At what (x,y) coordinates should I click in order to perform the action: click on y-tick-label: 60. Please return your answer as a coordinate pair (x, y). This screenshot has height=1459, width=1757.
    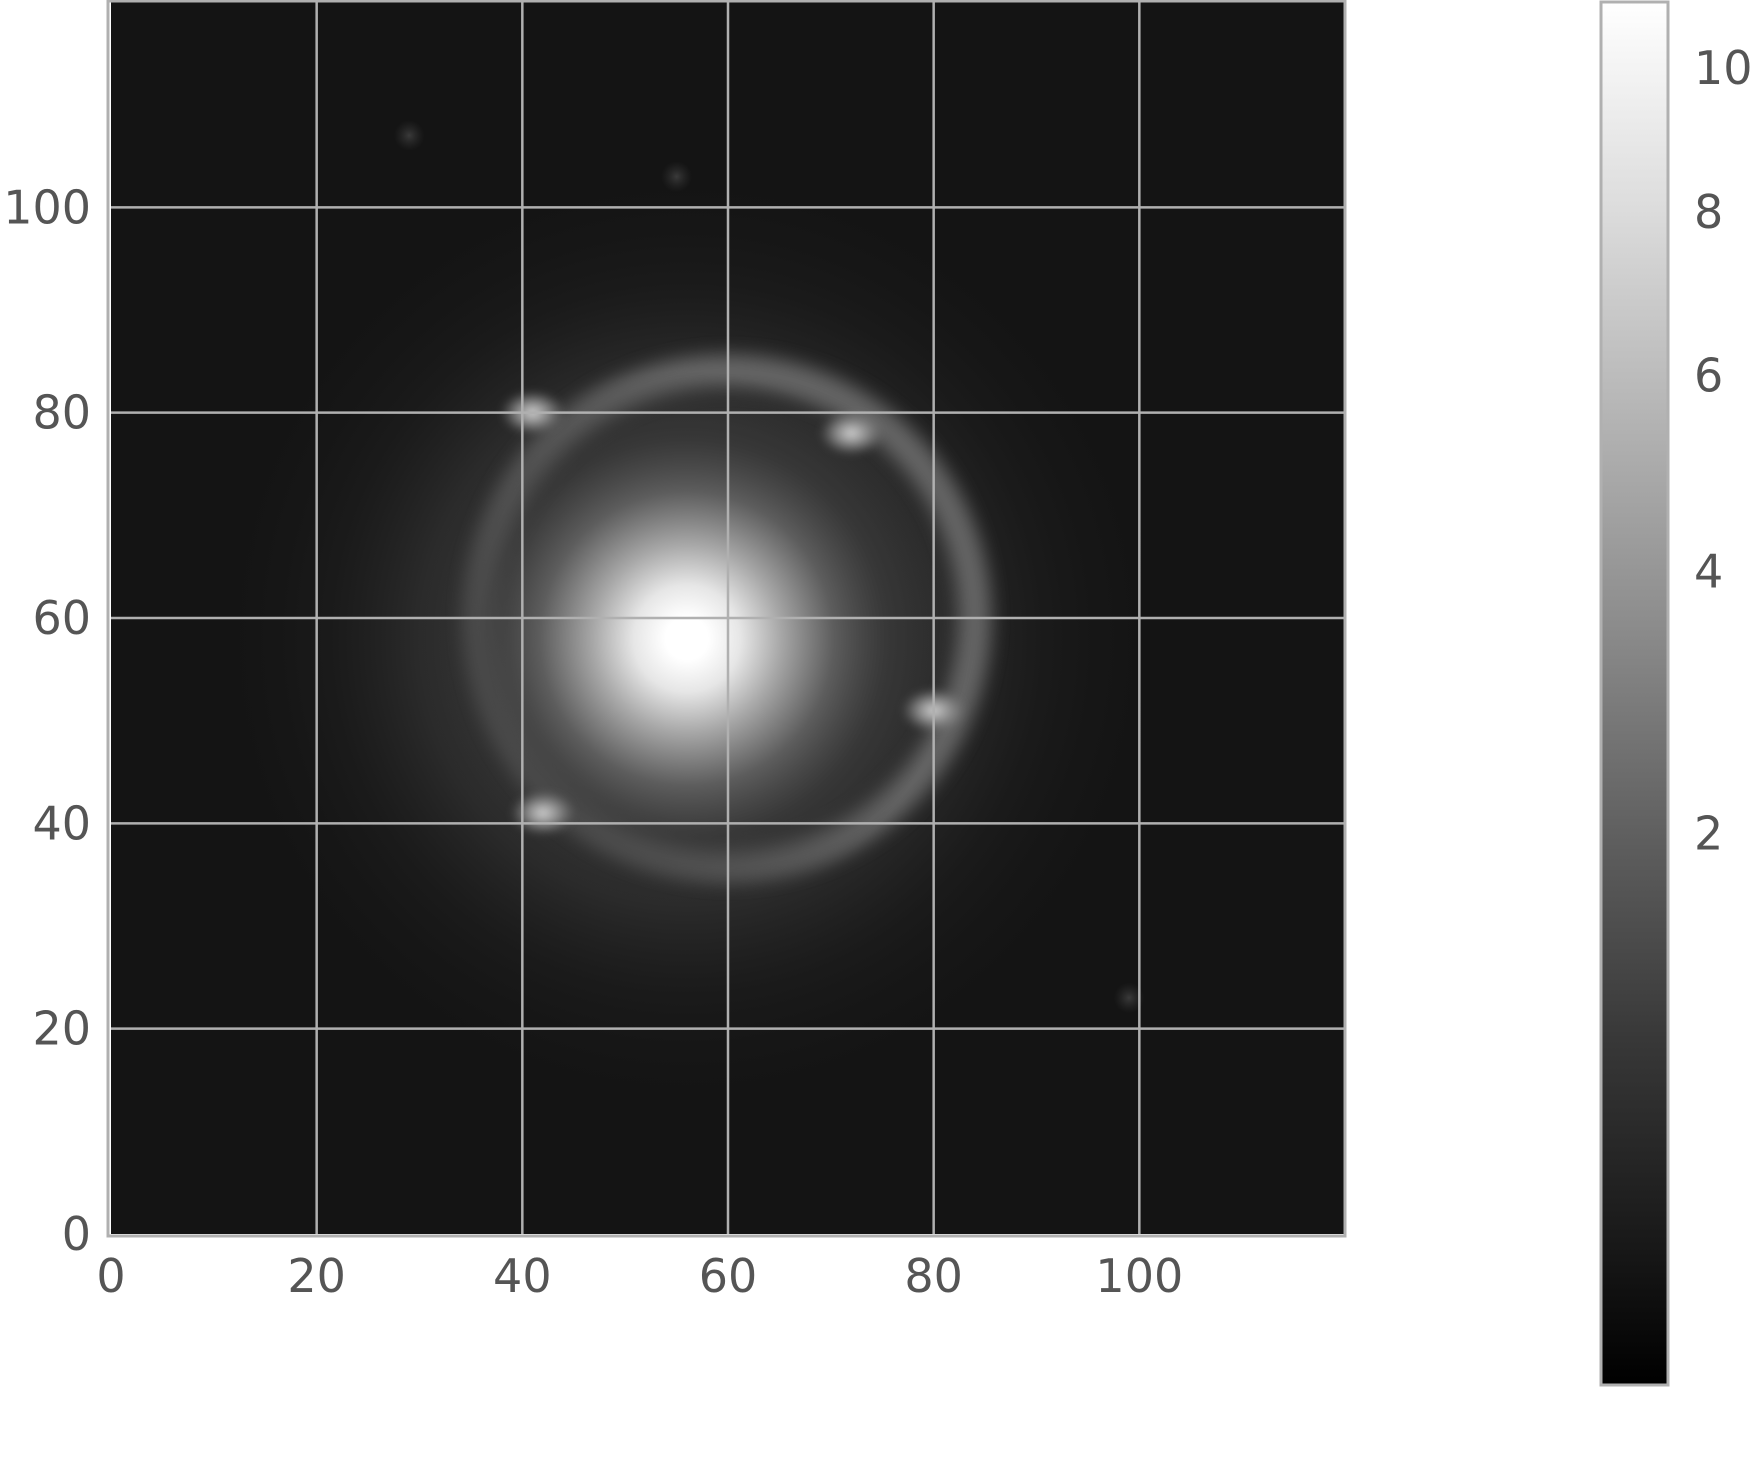
    Looking at the image, I should click on (61, 618).